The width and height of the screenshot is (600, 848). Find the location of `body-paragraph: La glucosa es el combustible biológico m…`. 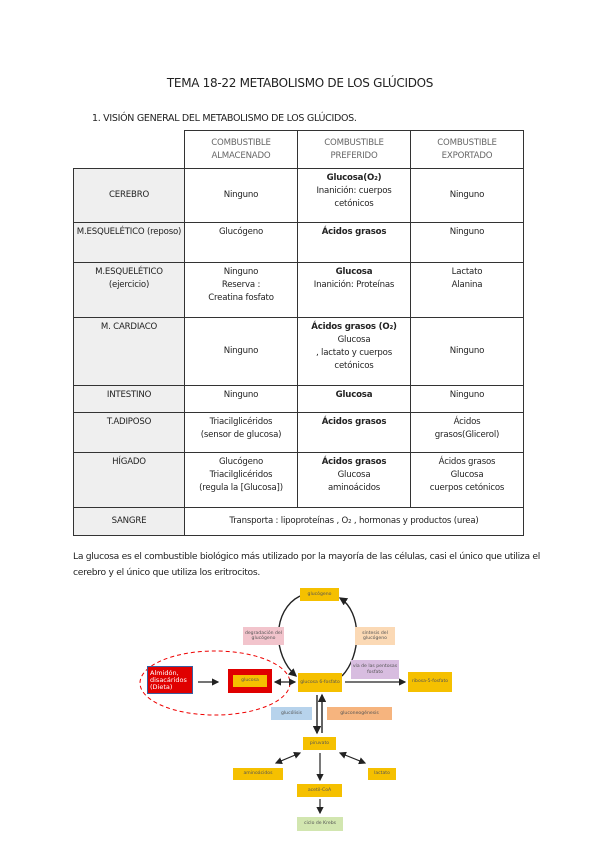

body-paragraph: La glucosa es el combustible biológico m… is located at coordinates (307, 564).